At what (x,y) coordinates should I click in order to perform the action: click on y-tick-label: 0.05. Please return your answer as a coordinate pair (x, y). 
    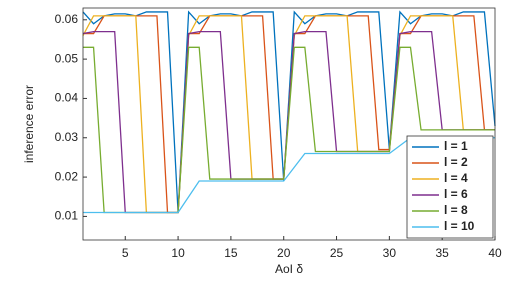
    Looking at the image, I should click on (67, 58).